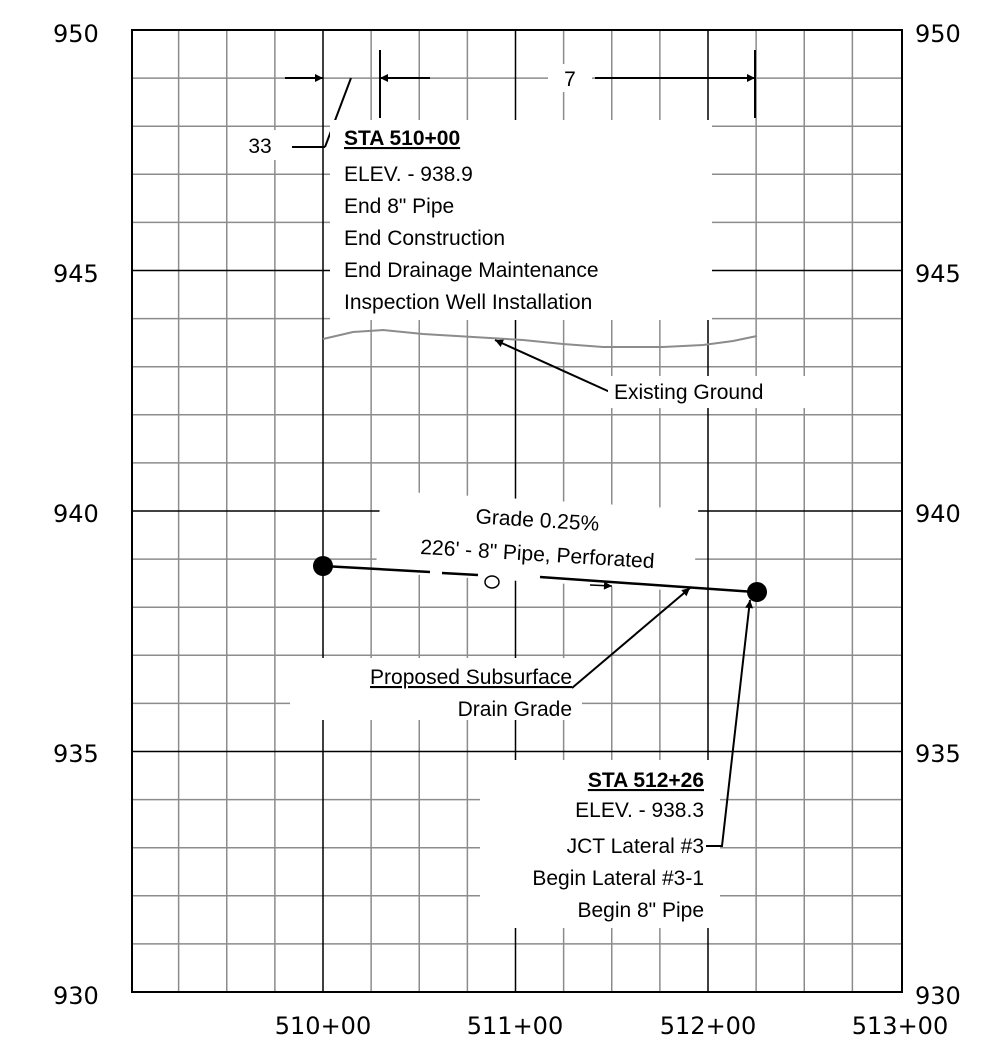 The width and height of the screenshot is (1002, 1060). What do you see at coordinates (570, 79) in the screenshot?
I see `dimension-right-label: 7` at bounding box center [570, 79].